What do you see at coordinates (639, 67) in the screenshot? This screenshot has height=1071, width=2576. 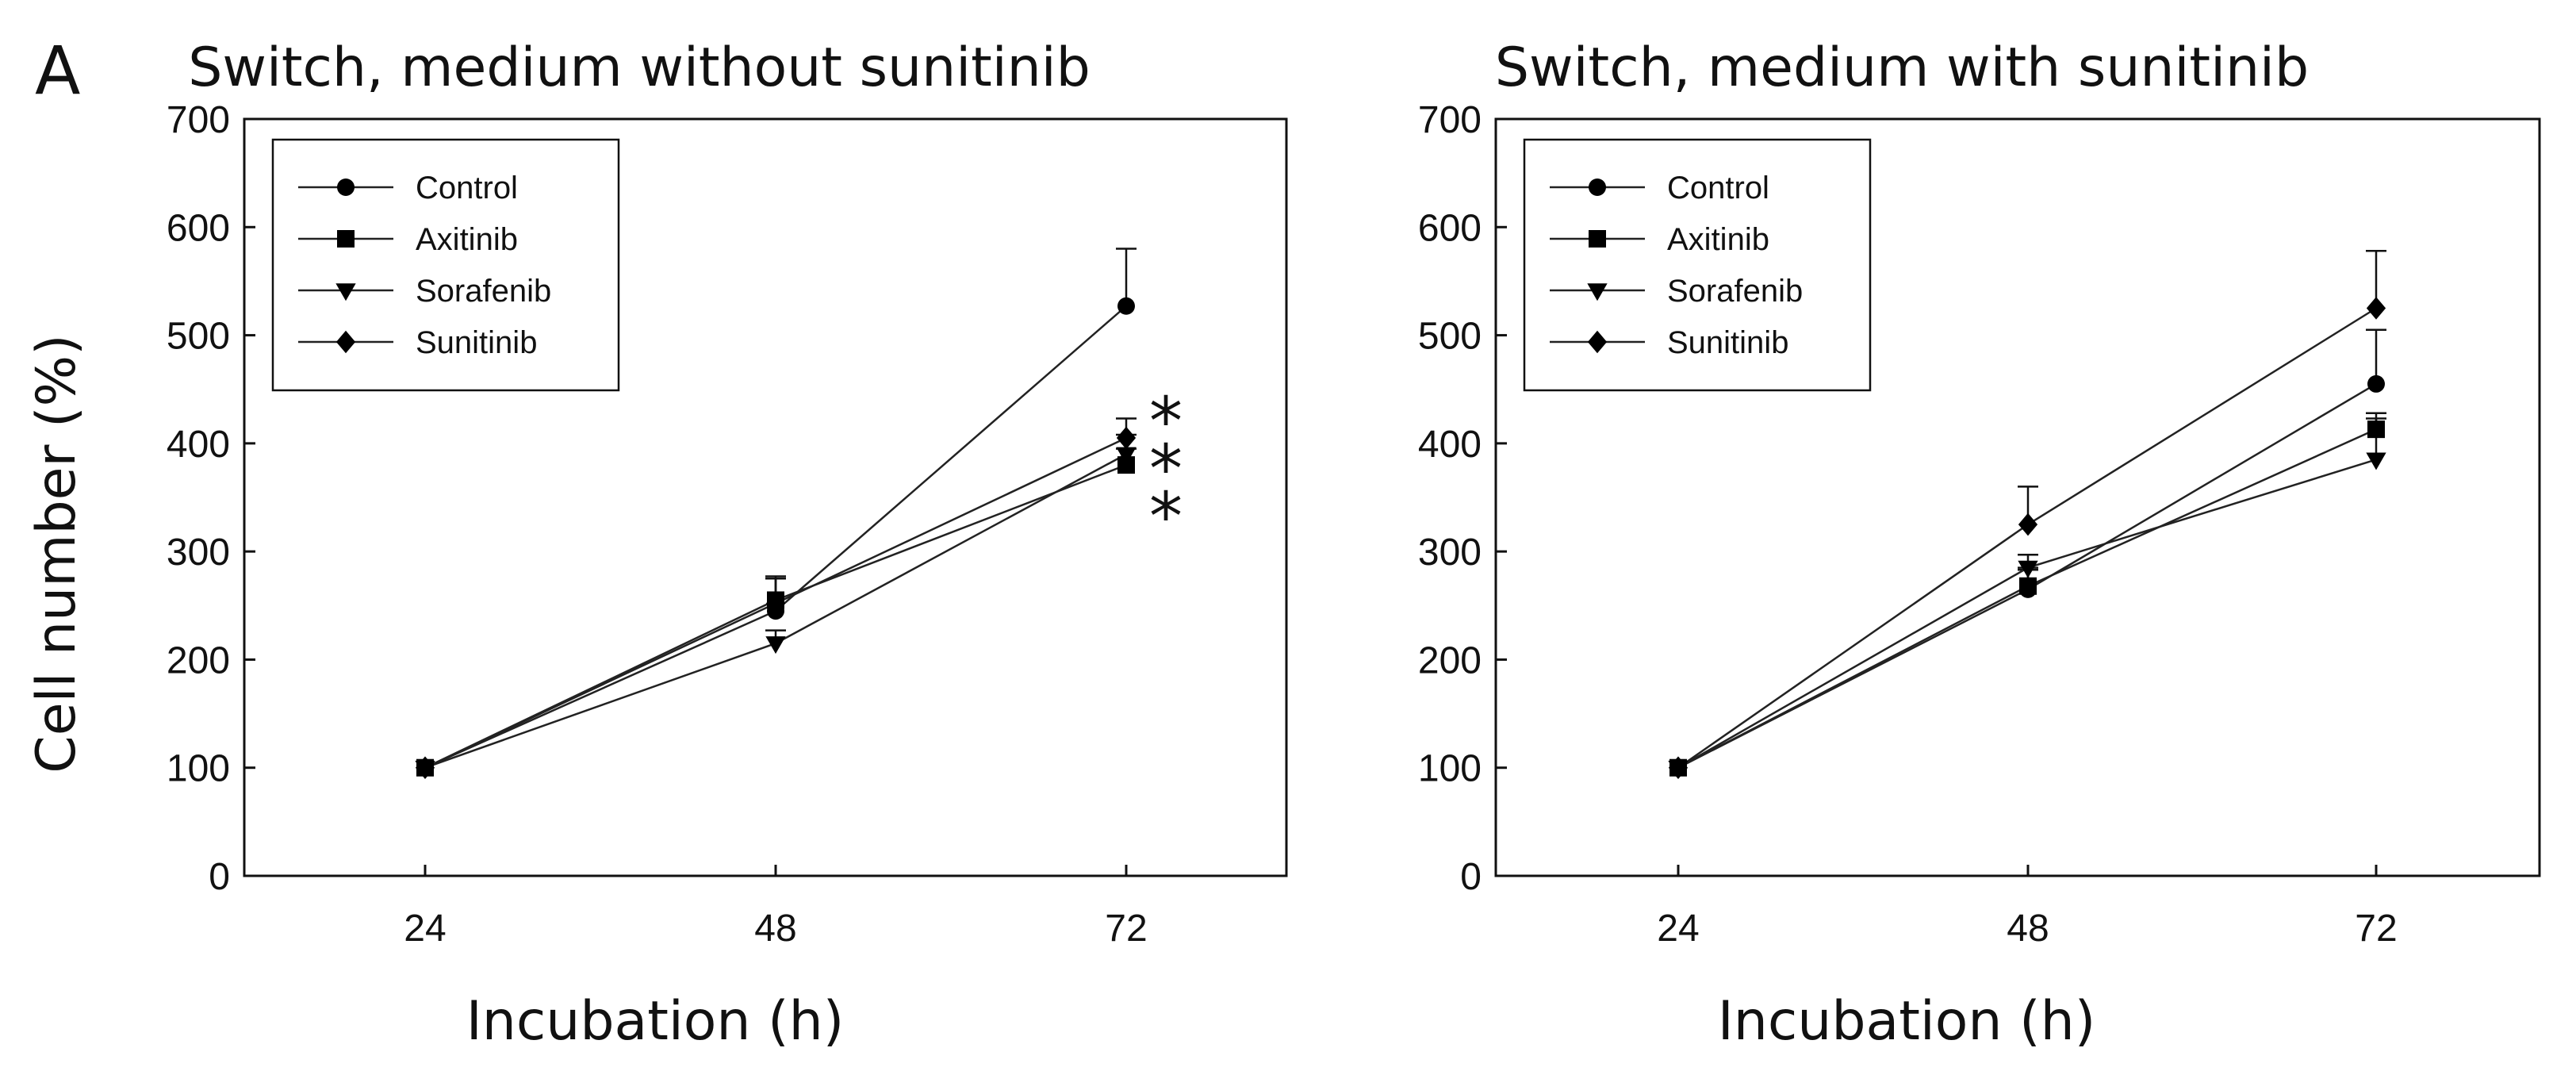 I see `chart-title: Switch, medium without sunitinib` at bounding box center [639, 67].